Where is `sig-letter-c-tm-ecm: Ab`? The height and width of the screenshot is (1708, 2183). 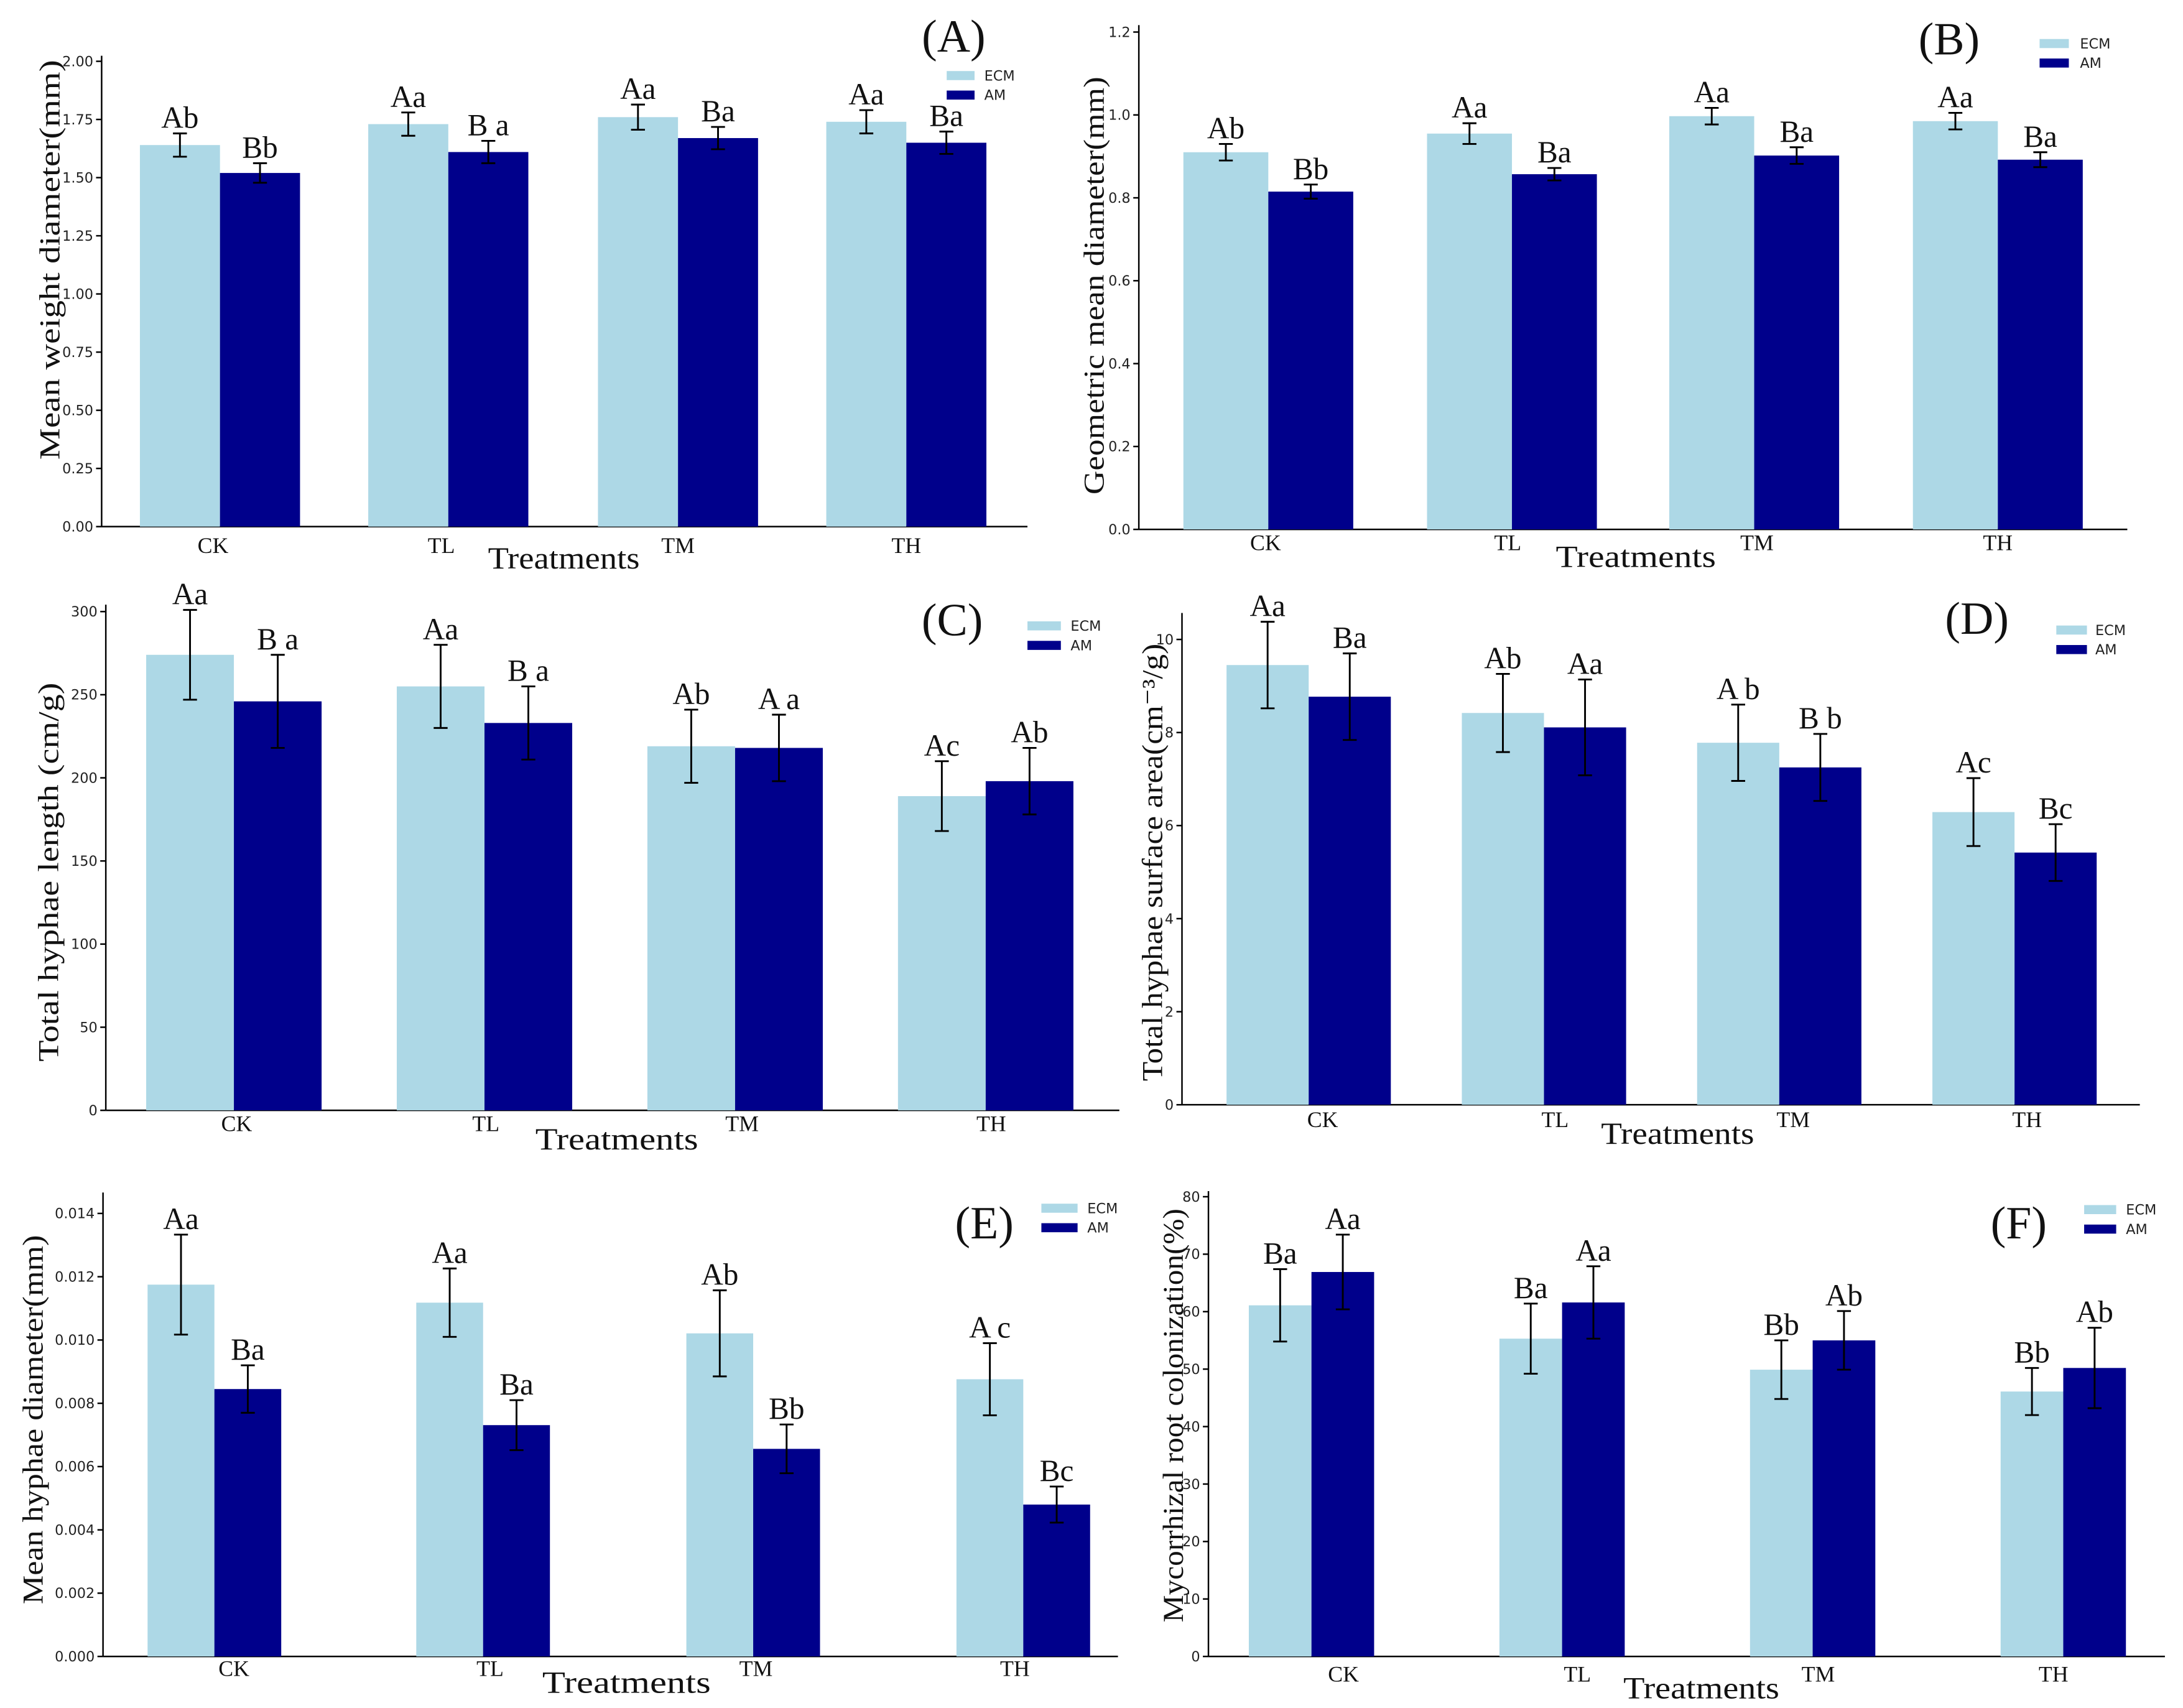
sig-letter-c-tm-ecm: Ab is located at coordinates (691, 694).